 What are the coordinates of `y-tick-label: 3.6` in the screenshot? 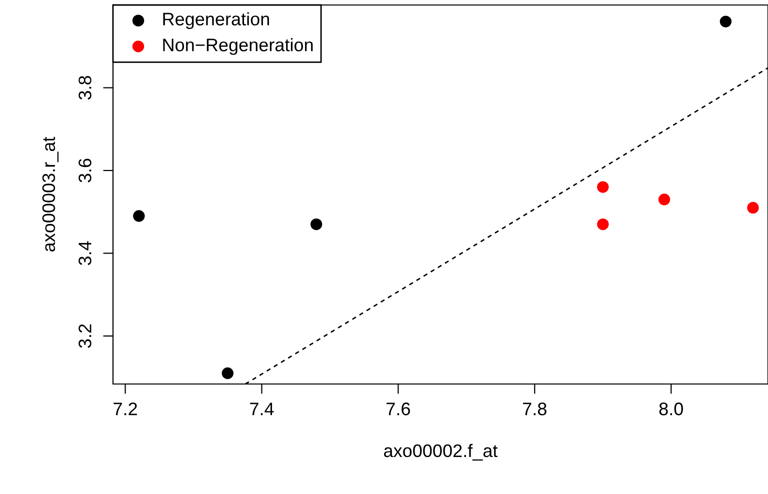 It's located at (85, 170).